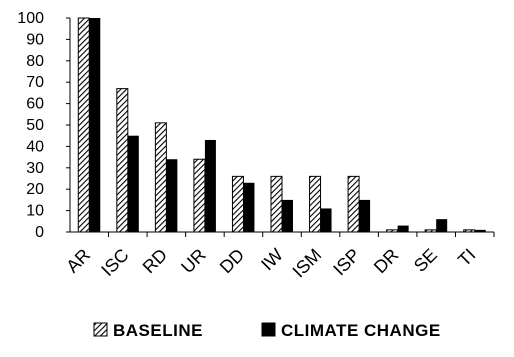  I want to click on bar-baseline-ism, so click(315, 204).